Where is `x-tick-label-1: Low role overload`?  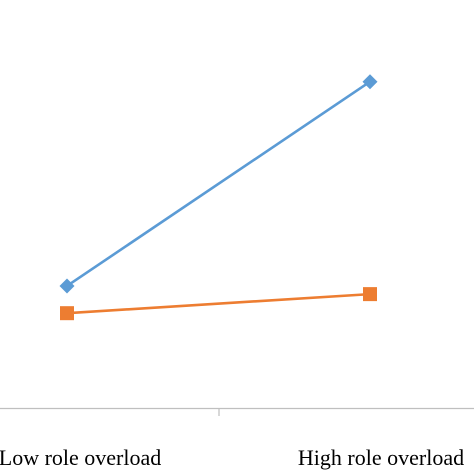
x-tick-label-1: Low role overload is located at coordinates (80, 457).